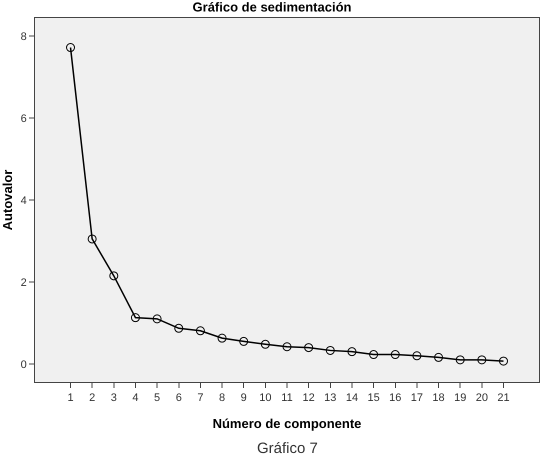 The image size is (544, 464). I want to click on text: Gráfico 7, so click(287, 448).